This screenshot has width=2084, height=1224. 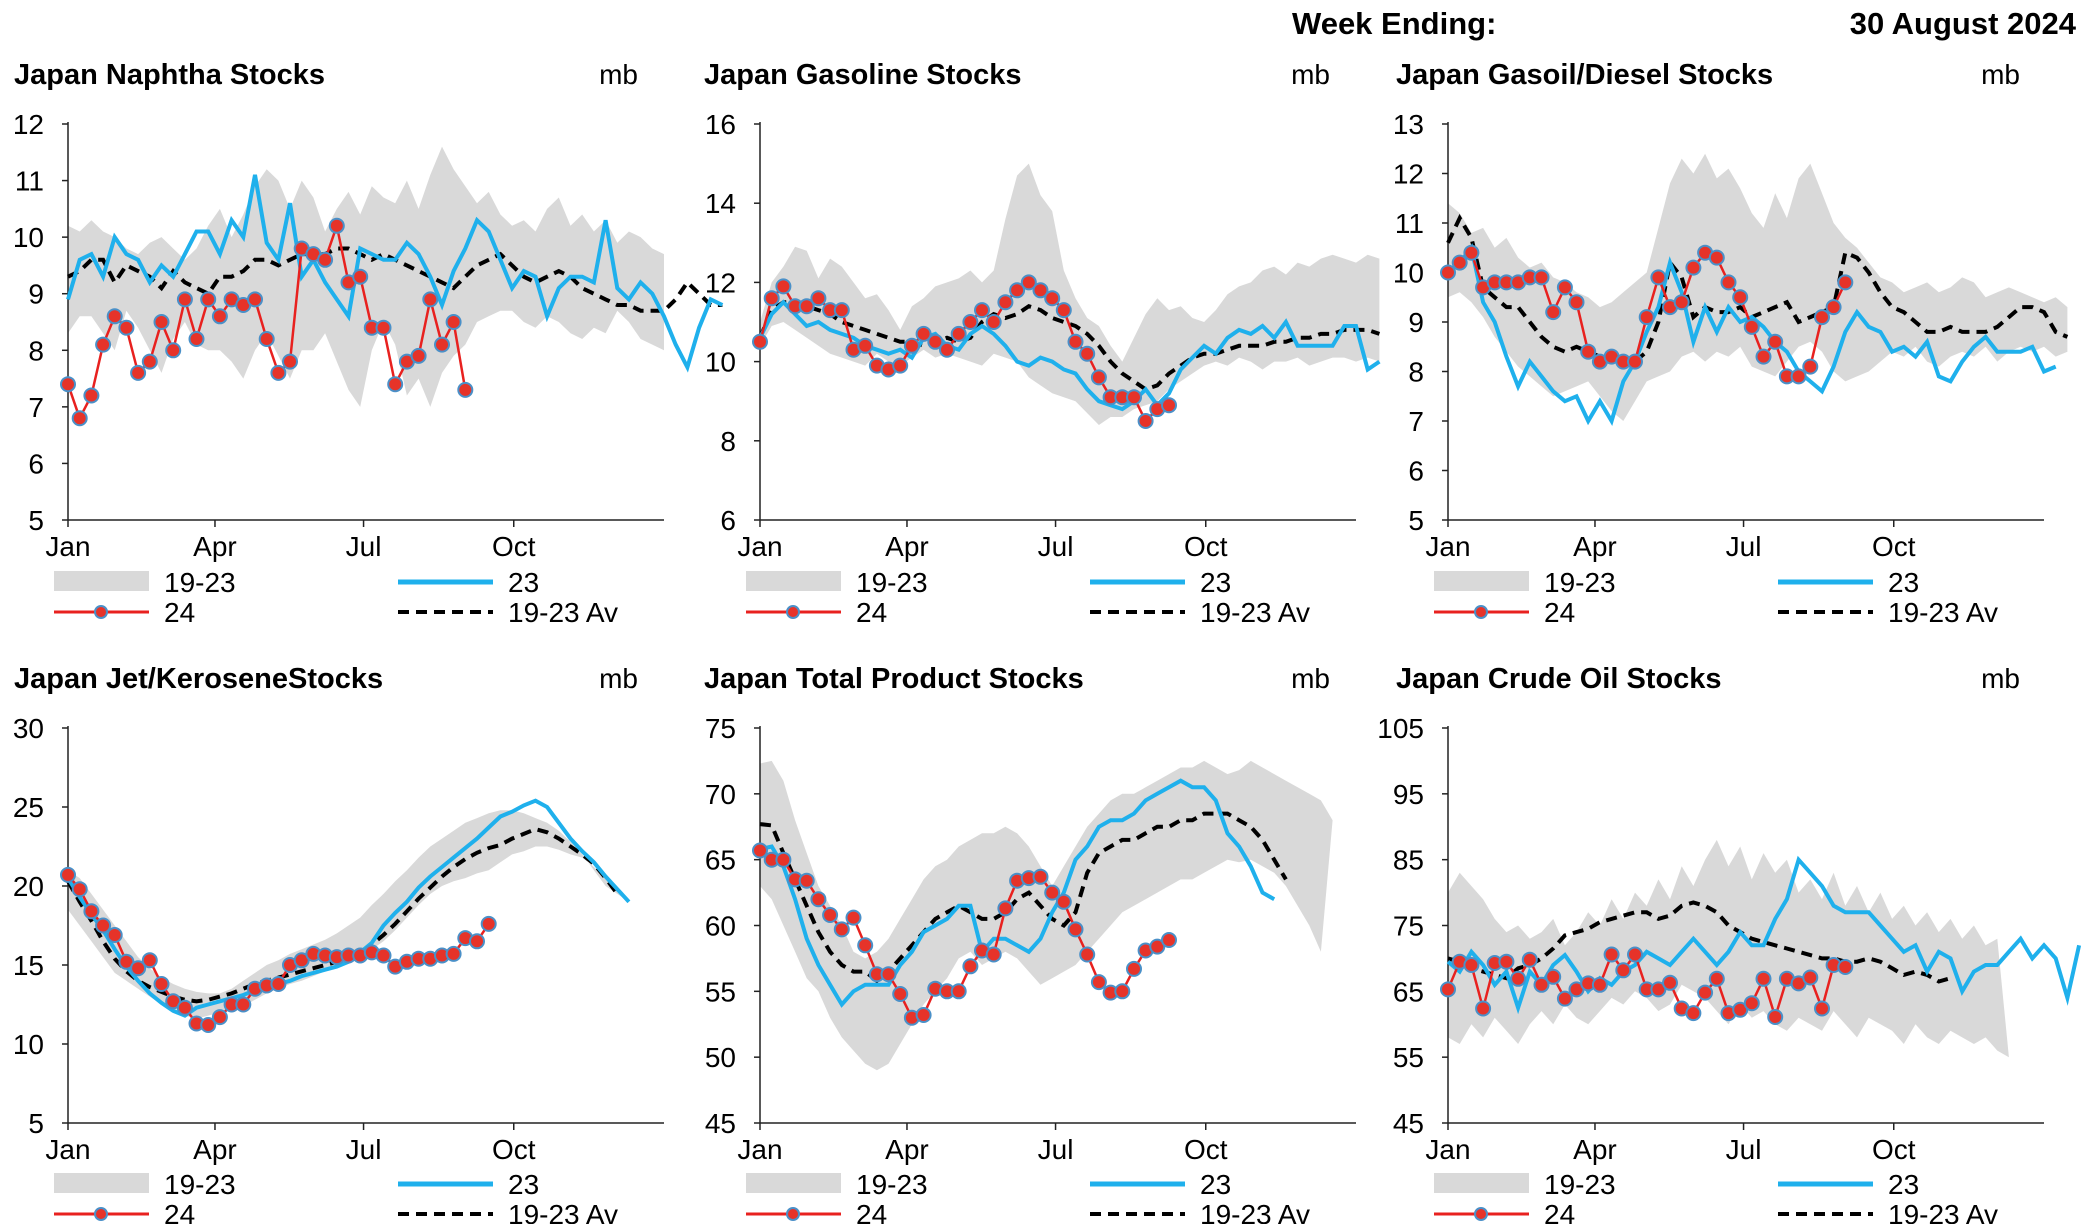 What do you see at coordinates (1408, 991) in the screenshot?
I see `y-tick-label: 65` at bounding box center [1408, 991].